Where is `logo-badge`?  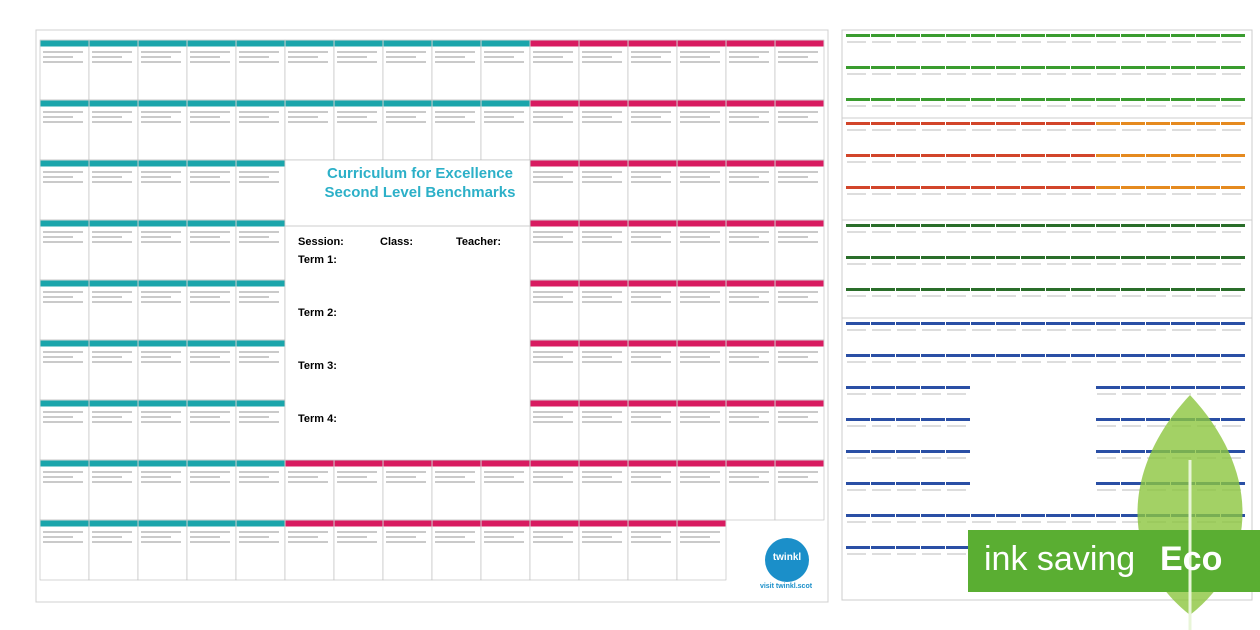
logo-badge is located at coordinates (787, 560).